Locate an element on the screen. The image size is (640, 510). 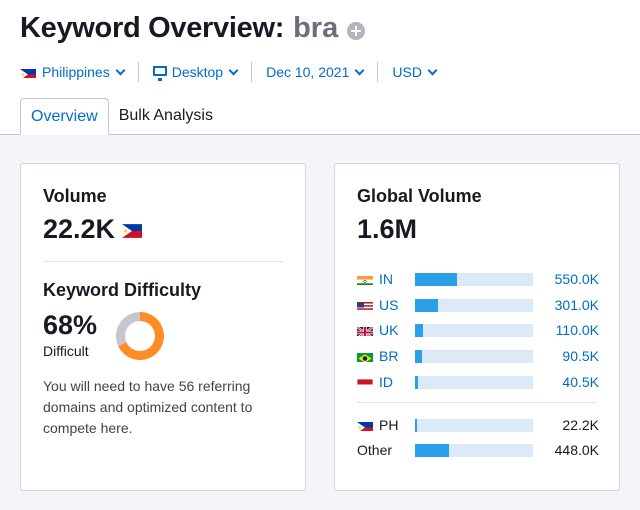
date-filter-label: Dec 10, 2021 is located at coordinates (308, 72).